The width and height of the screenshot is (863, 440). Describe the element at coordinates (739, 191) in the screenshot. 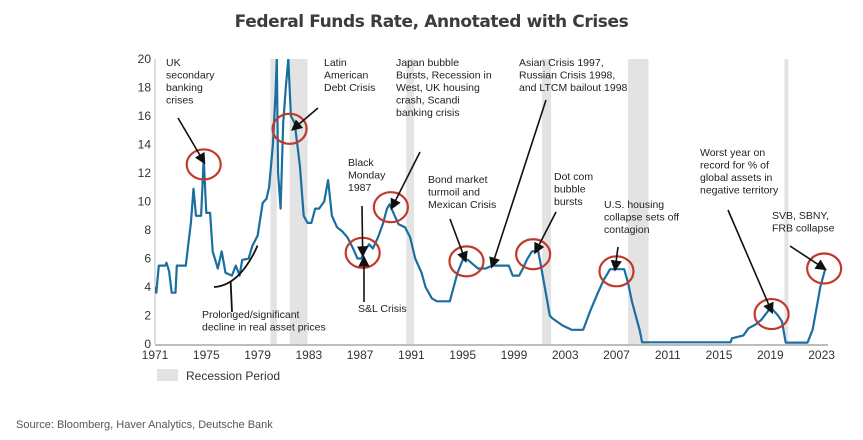

I see `annotation-text: negative territory` at that location.